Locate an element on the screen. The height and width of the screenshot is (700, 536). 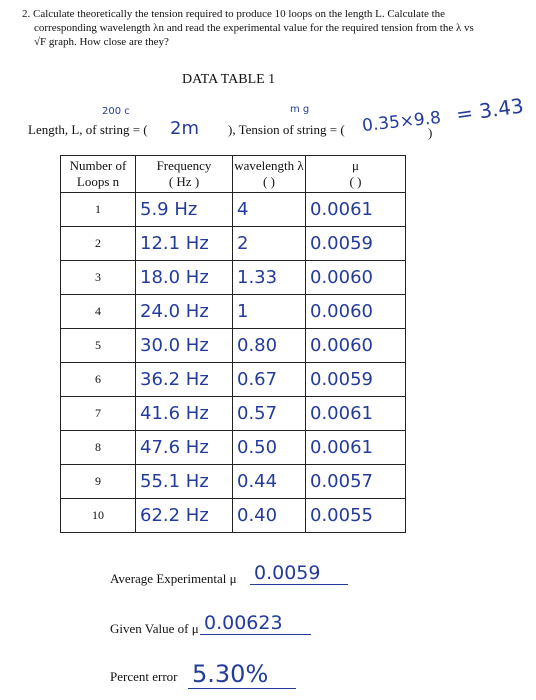
table-row: 2 12.1 Hz 2 0.0059 is located at coordinates (233, 243).